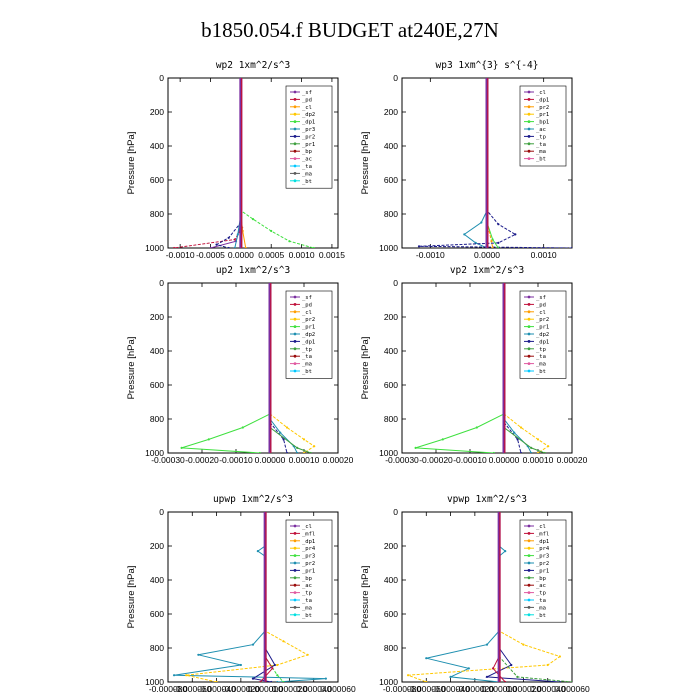 This screenshot has height=700, width=700. Describe the element at coordinates (265, 689) in the screenshot. I see `x-tick-label: 0.000000` at that location.